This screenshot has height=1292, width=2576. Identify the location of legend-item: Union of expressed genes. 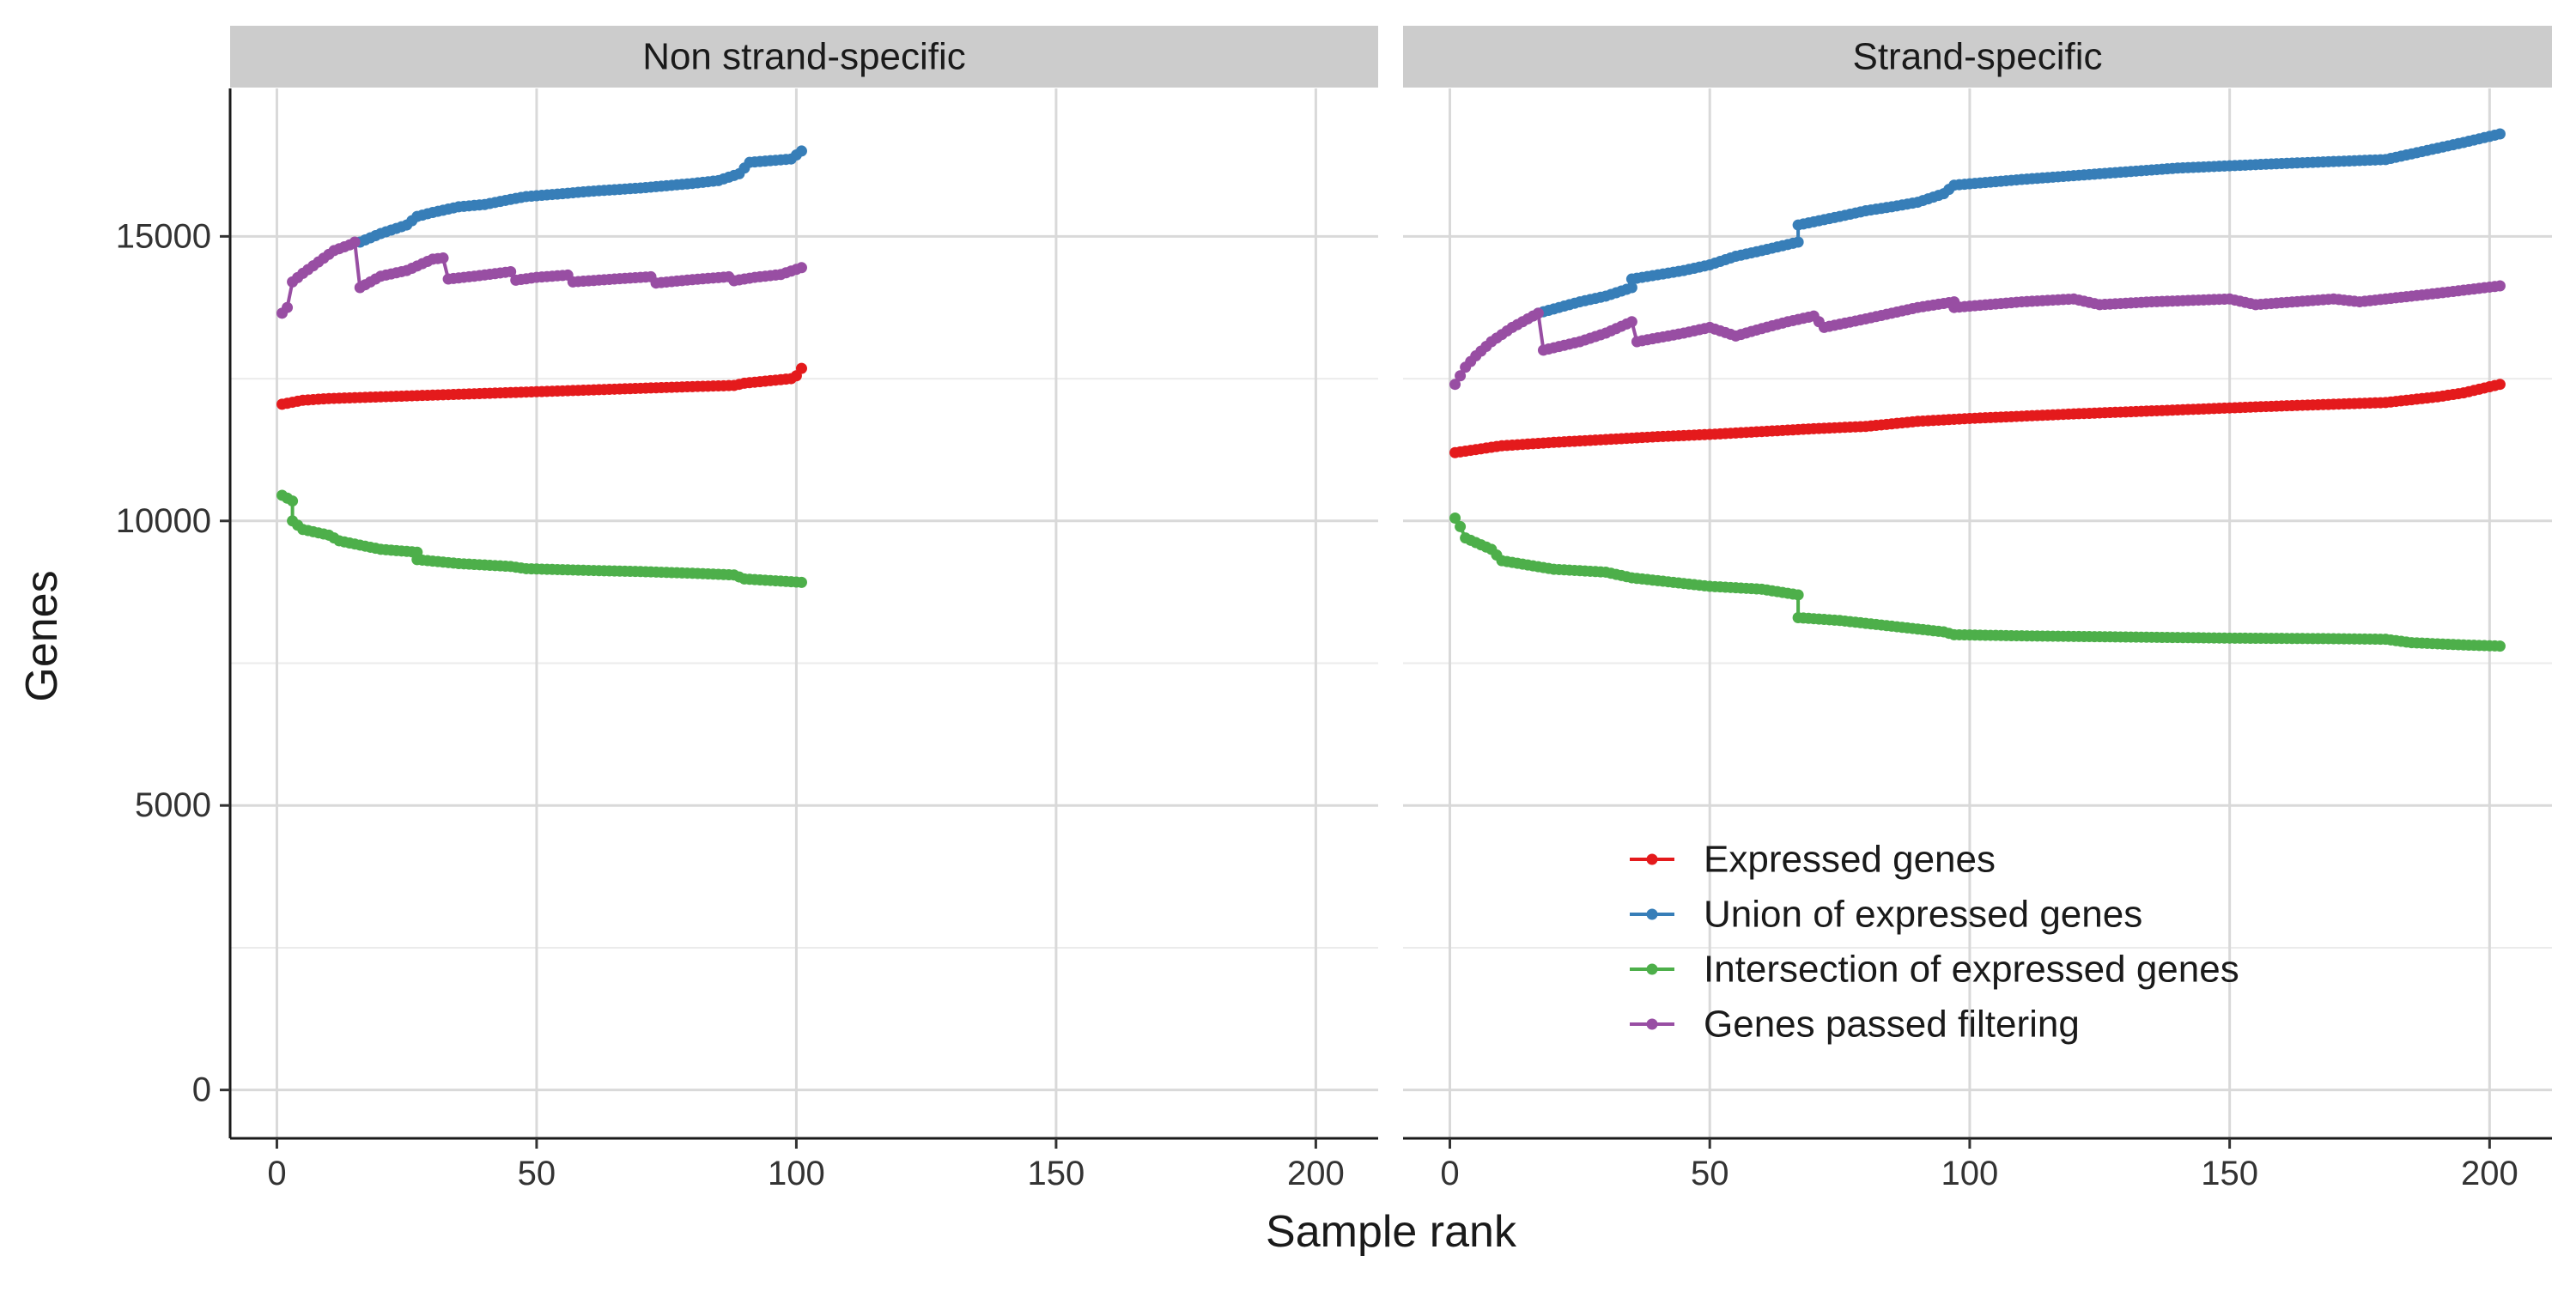
(1886, 915).